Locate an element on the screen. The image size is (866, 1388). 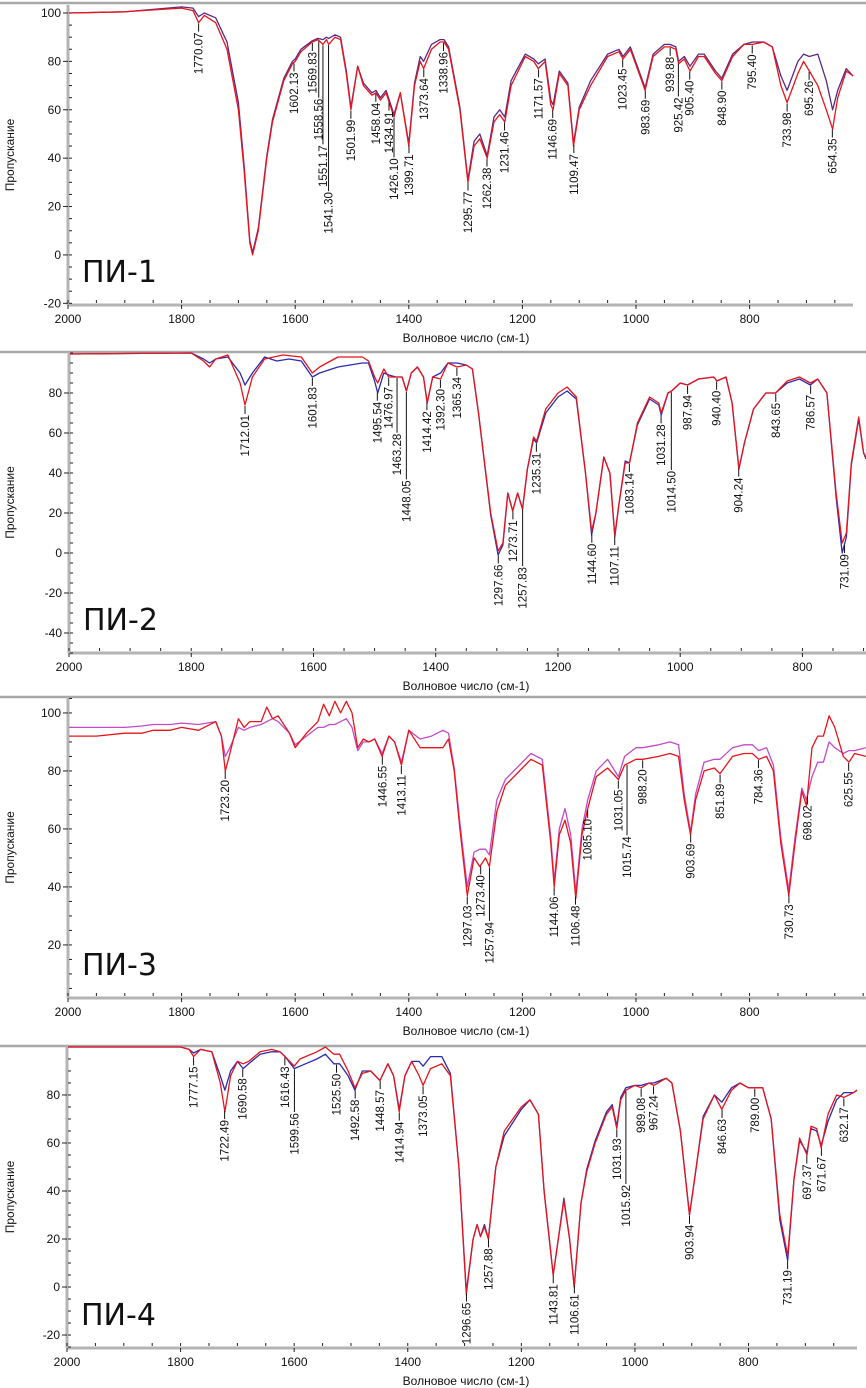
peak-label: 1492.58 is located at coordinates (356, 1121).